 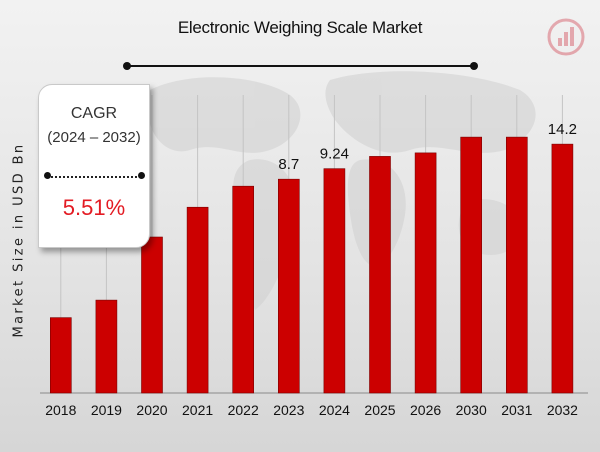 I want to click on x-tick-label-2026: 2026, so click(x=425, y=410).